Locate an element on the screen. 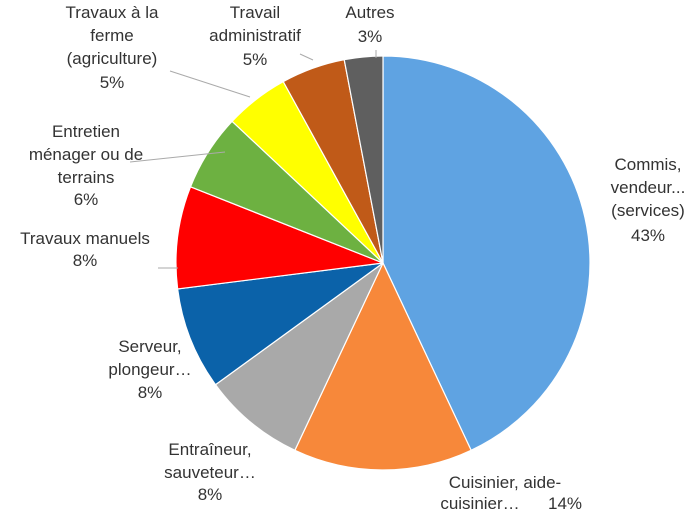  category-label: Travaux à la ferme (agriculture) is located at coordinates (112, 35).